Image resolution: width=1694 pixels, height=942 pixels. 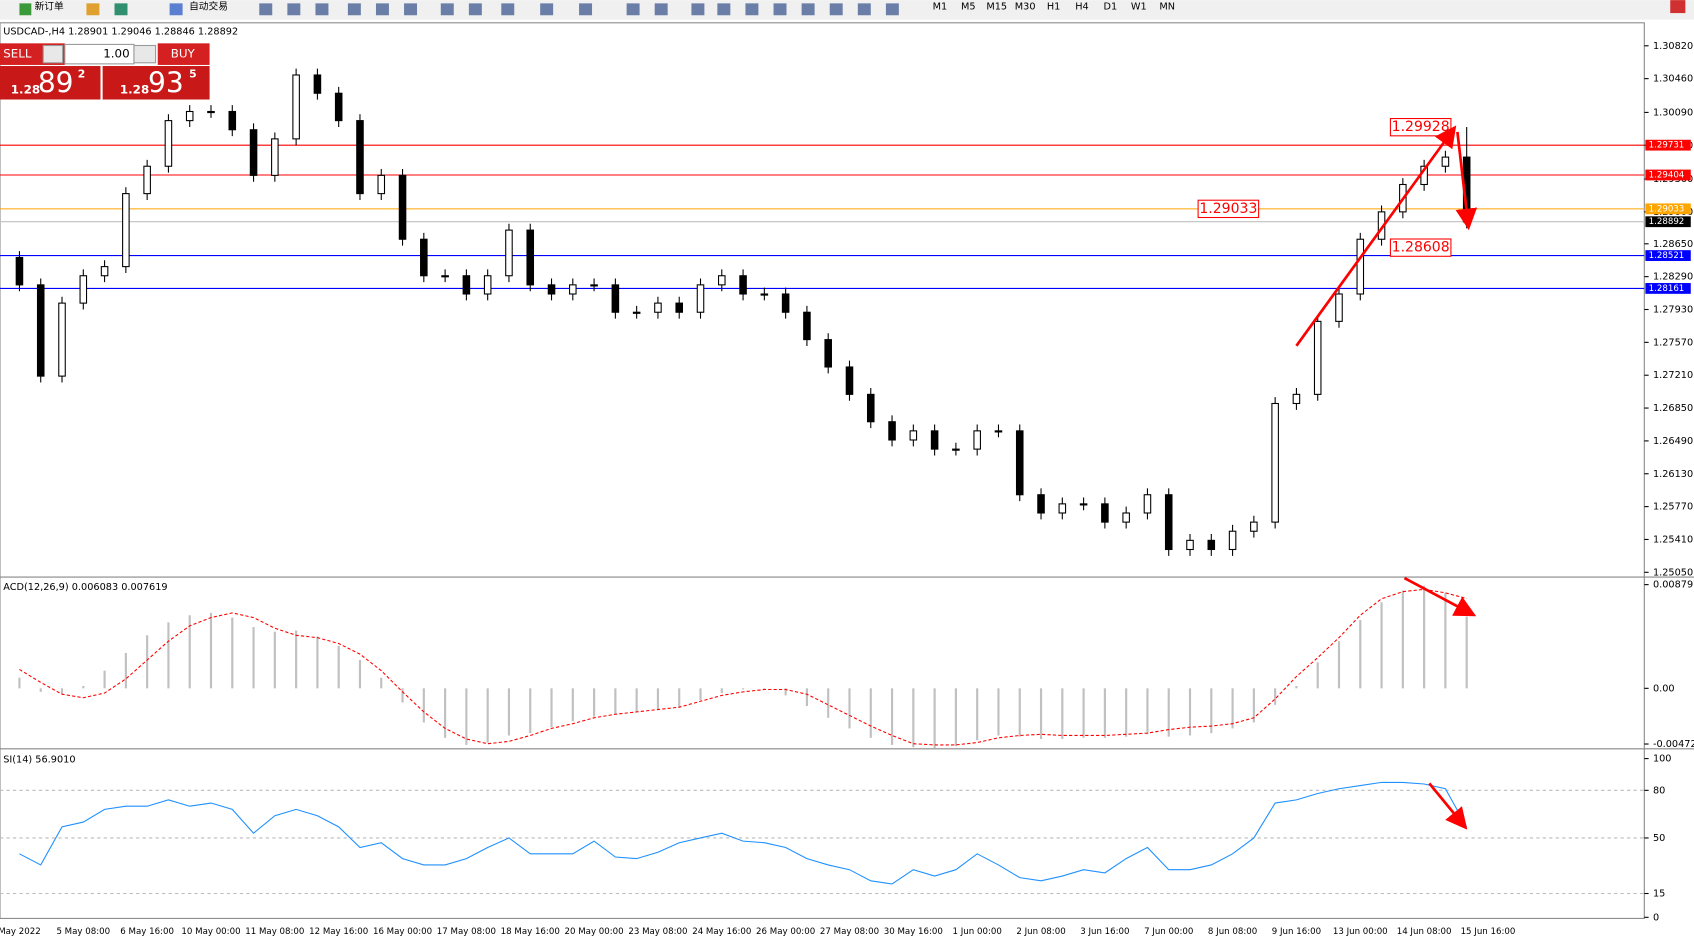 I want to click on y-tick-label: 15, so click(x=1659, y=894).